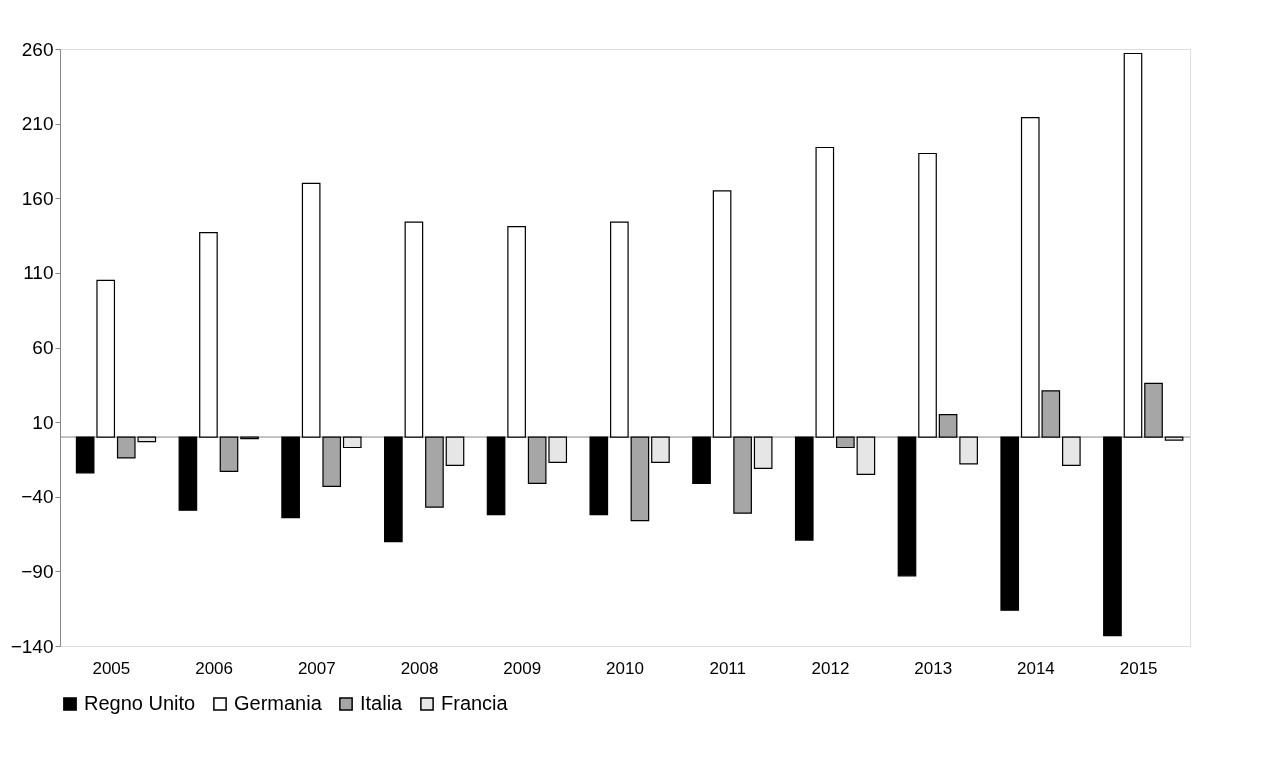 Image resolution: width=1264 pixels, height=774 pixels. I want to click on y-tick-label: 10, so click(43, 422).